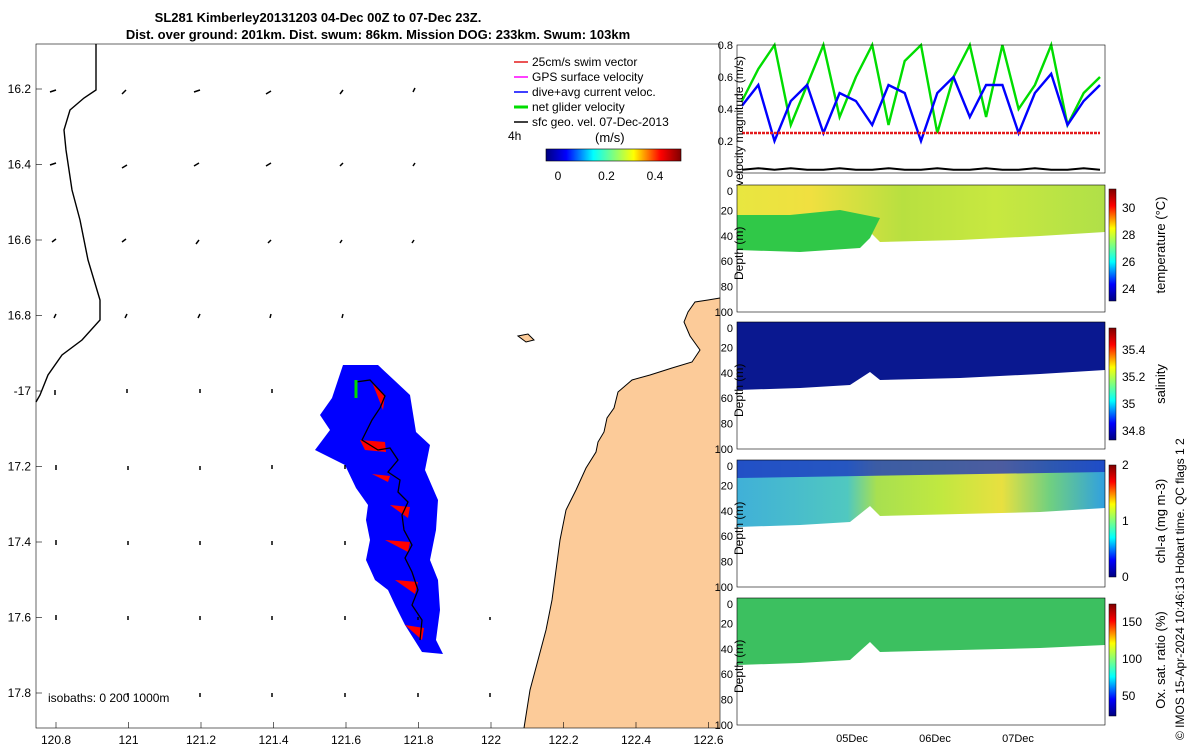 The width and height of the screenshot is (1200, 750). Describe the element at coordinates (1160, 245) in the screenshot. I see `colorbar-label: temperature (°C)` at that location.